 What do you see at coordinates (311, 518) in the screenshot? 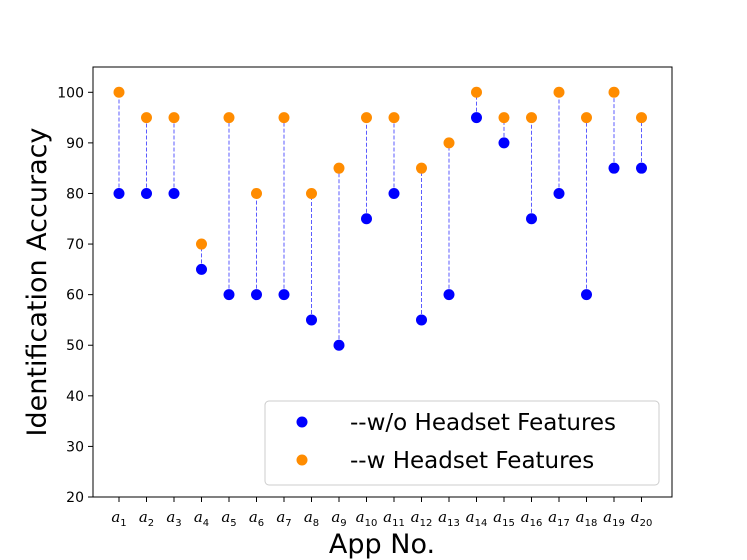
I see `x-tick-label: a8` at bounding box center [311, 518].